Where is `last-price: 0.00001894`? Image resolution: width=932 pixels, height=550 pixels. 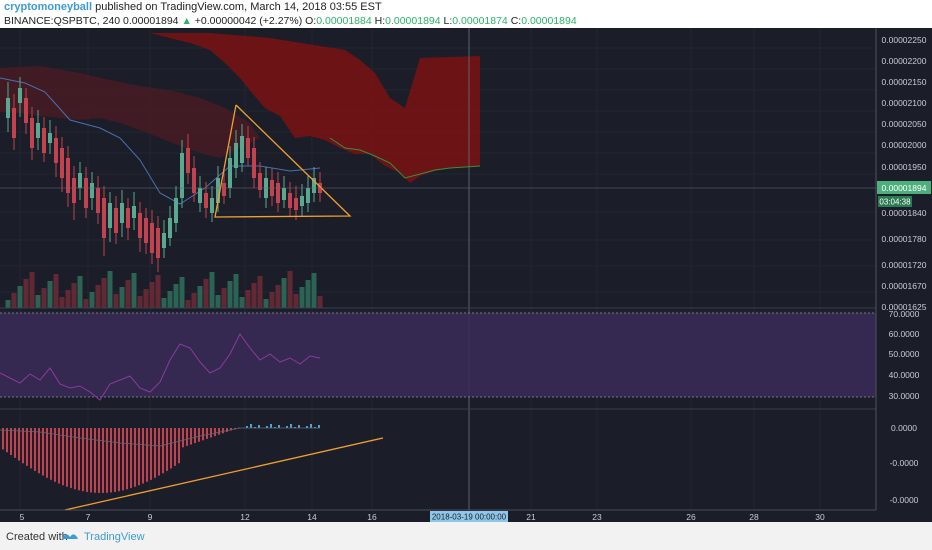 last-price: 0.00001894 is located at coordinates (151, 21).